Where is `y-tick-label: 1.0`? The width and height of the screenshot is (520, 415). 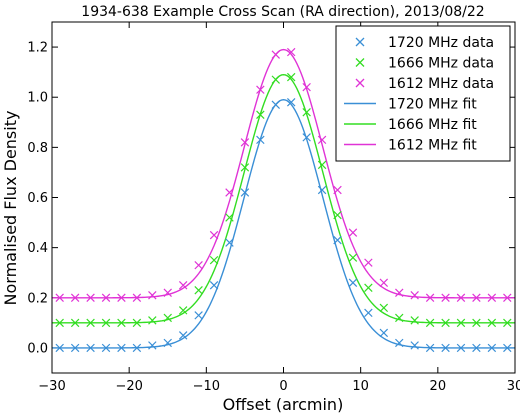
y-tick-label: 1.0 is located at coordinates (37, 98).